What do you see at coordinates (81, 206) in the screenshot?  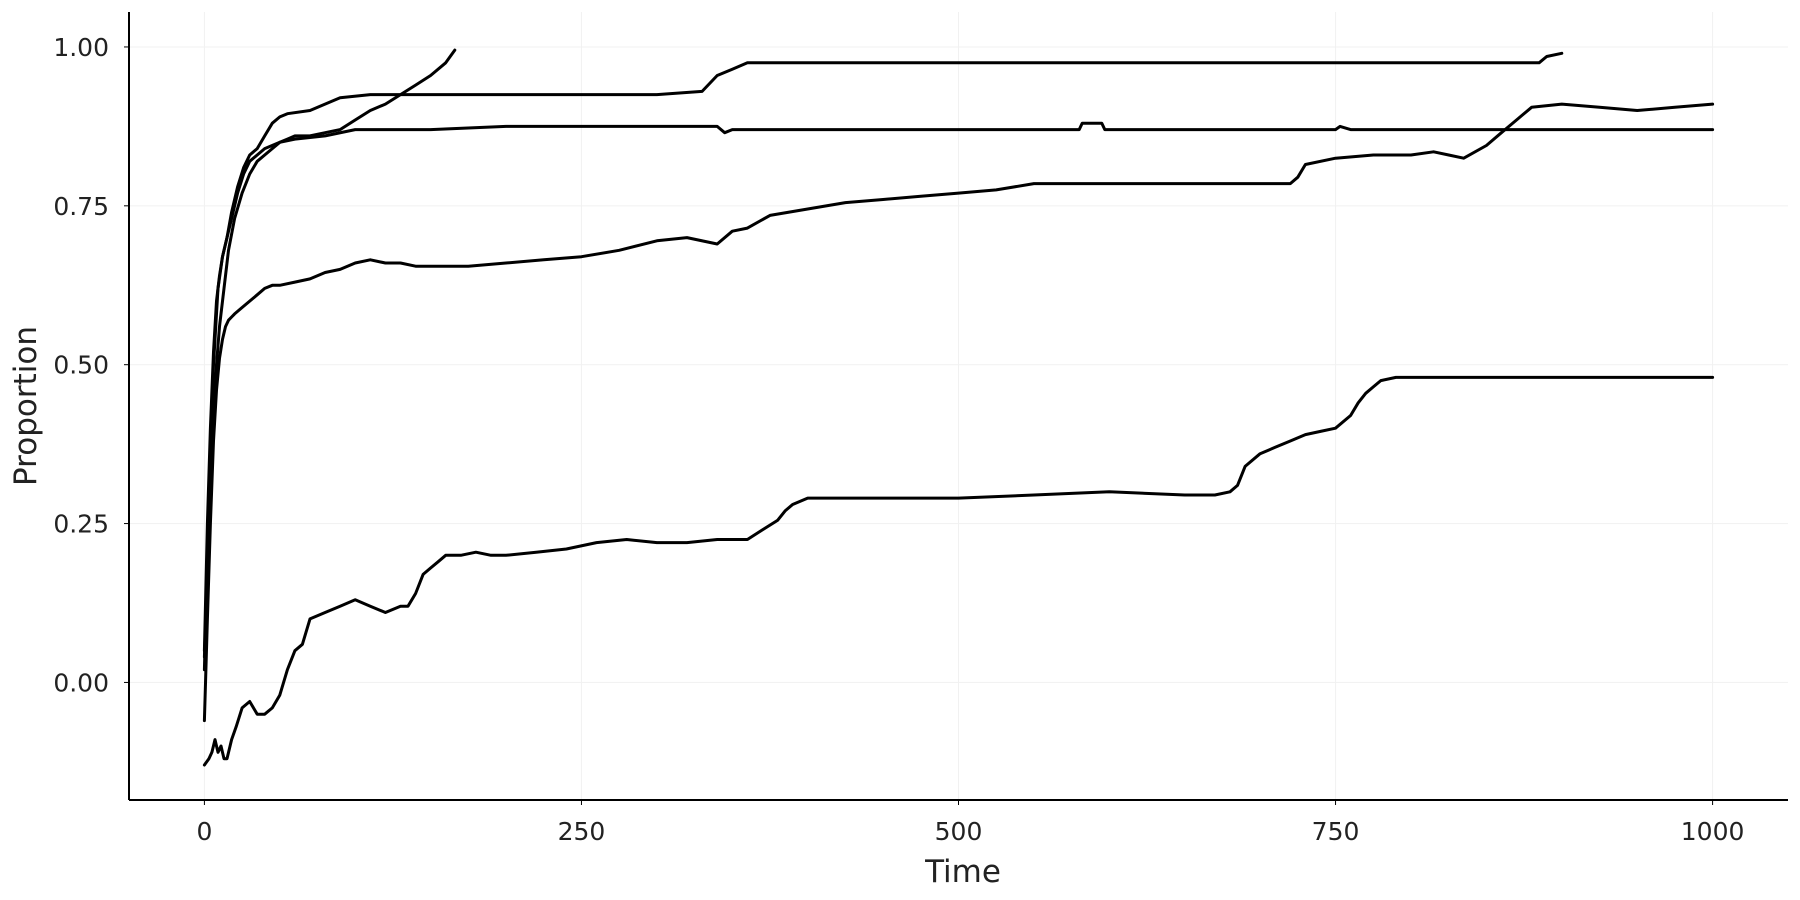 I see `y-tick-label: 0.75` at bounding box center [81, 206].